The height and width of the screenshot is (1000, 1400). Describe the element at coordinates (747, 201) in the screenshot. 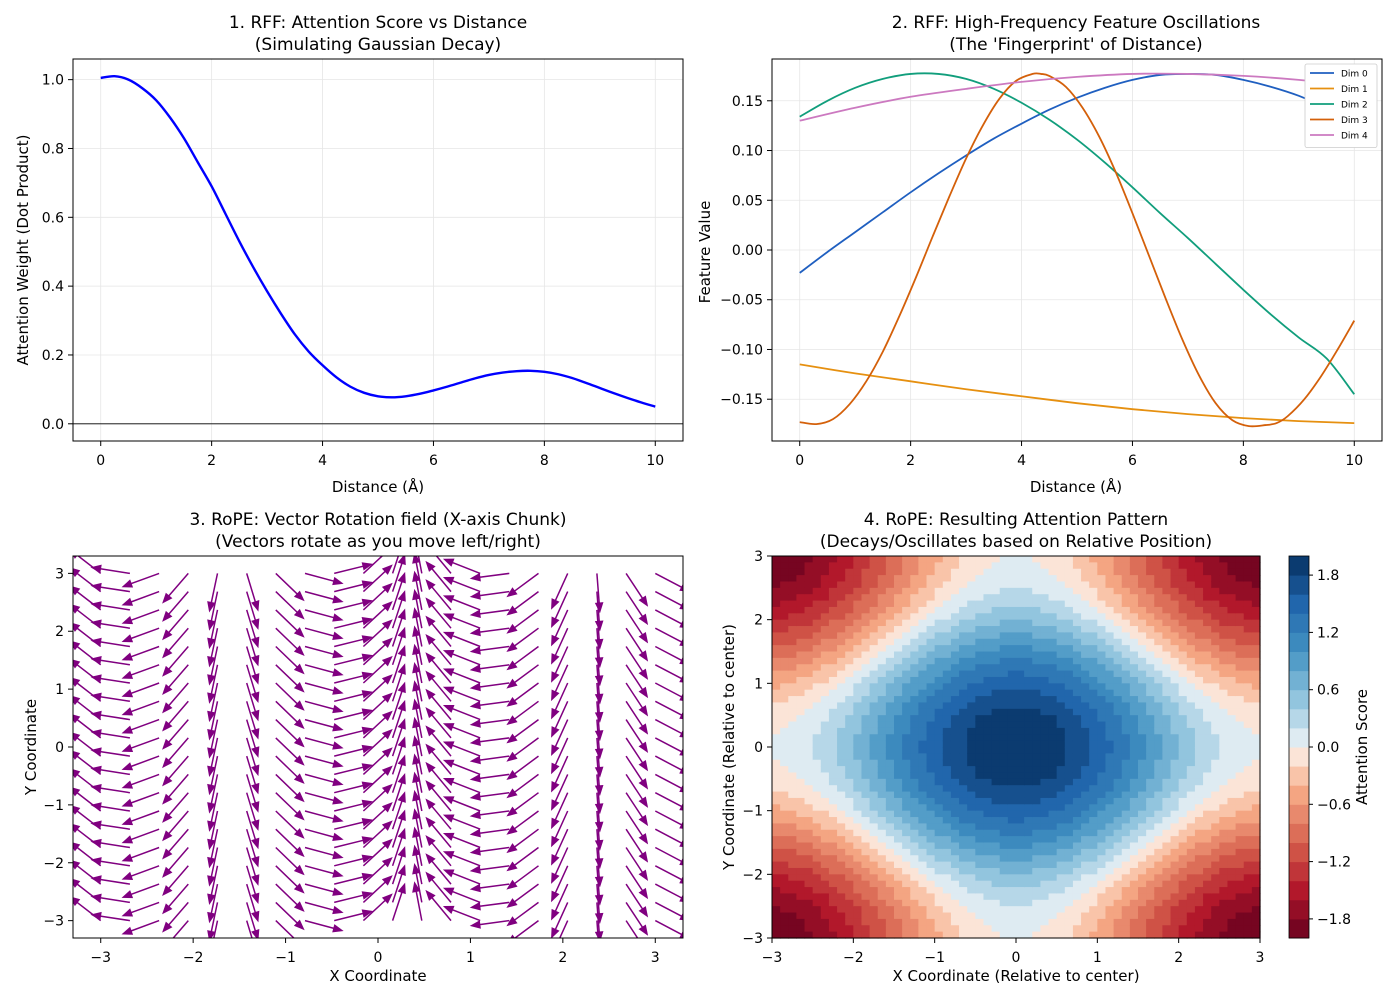

I see `panel-2-ytick-label: 0.05` at that location.